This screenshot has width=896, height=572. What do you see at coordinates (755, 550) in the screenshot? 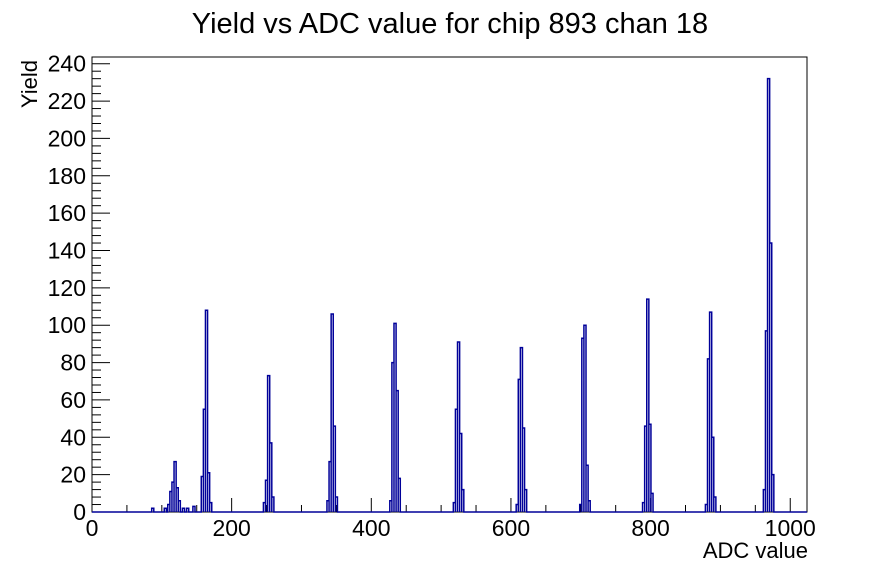
I see `x-axis-title: ADC value` at bounding box center [755, 550].